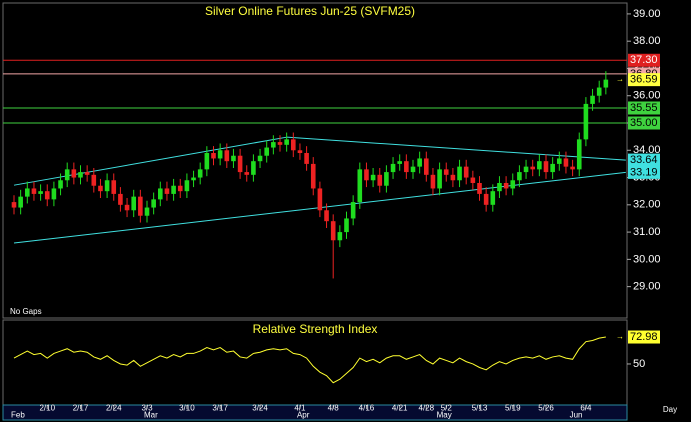  I want to click on last-price-label-box, so click(644, 80).